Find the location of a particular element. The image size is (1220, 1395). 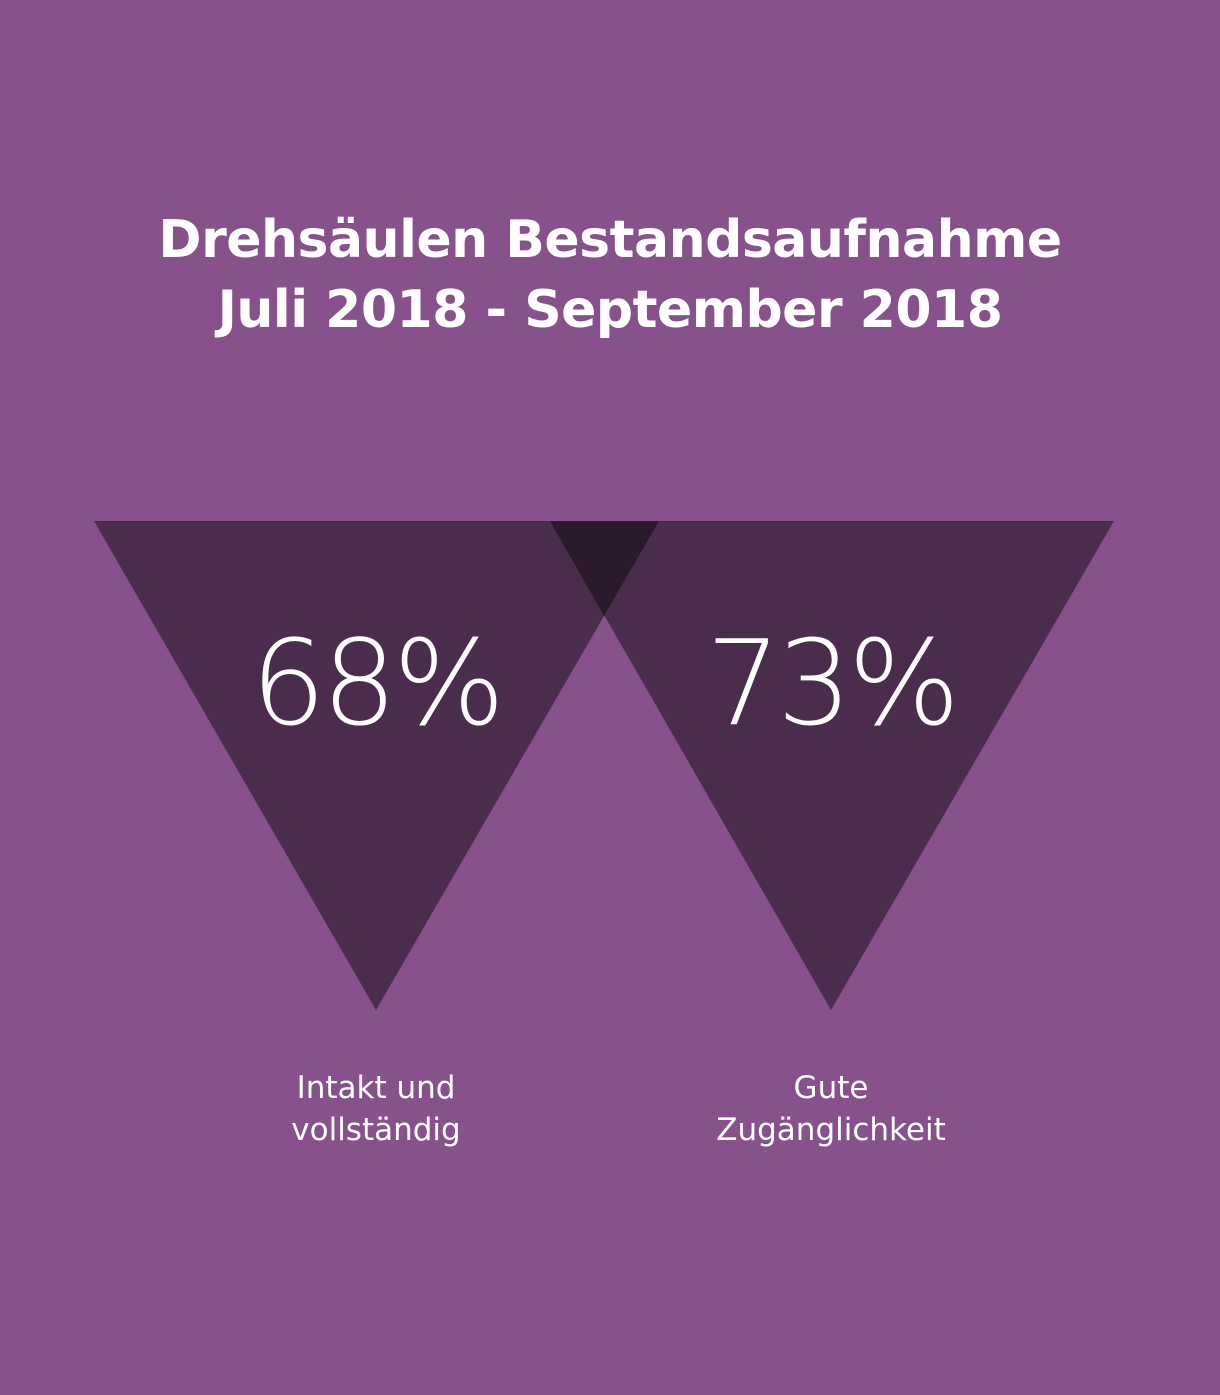

title-line-2: Juli 2018 - September 2018 is located at coordinates (610, 310).